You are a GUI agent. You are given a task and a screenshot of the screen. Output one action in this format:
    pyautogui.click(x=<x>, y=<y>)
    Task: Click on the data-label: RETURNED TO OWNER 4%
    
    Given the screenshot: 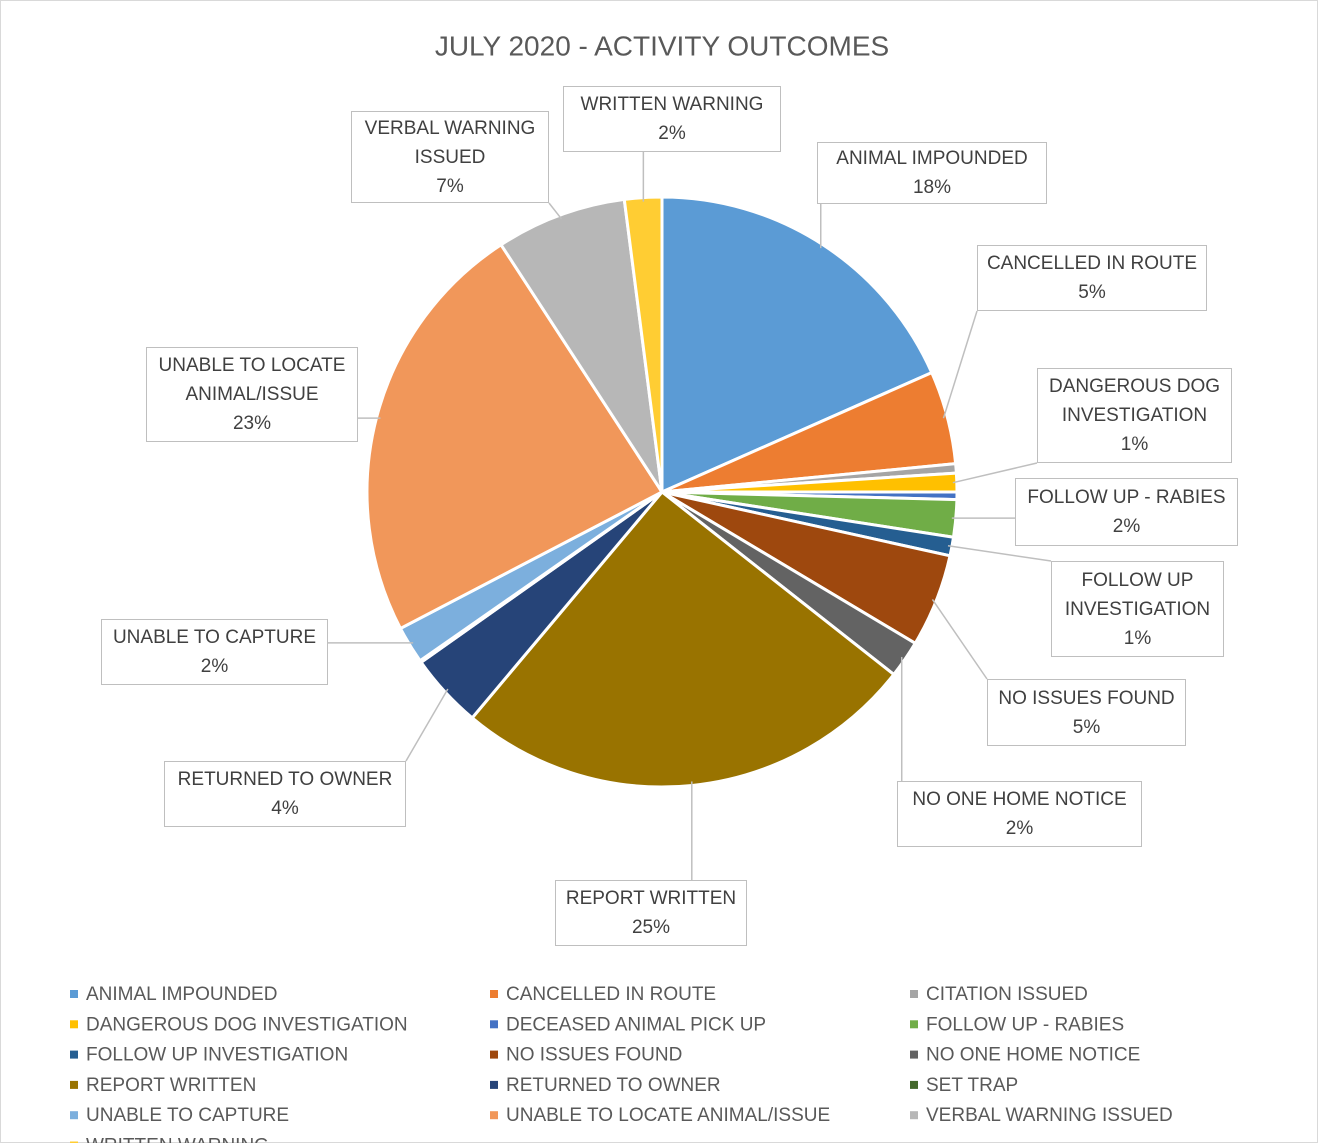 What is the action you would take?
    pyautogui.click(x=285, y=794)
    